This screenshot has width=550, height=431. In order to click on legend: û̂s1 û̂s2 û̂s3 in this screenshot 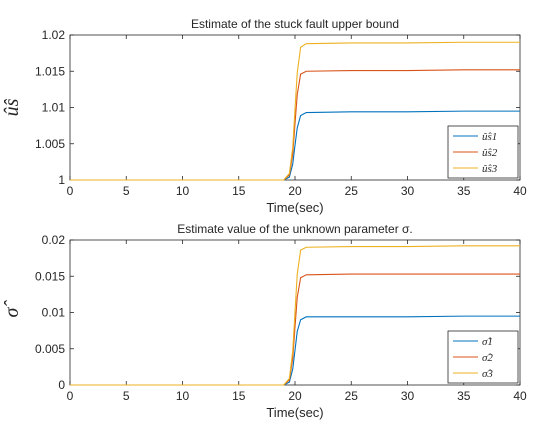, I will do `click(483, 152)`.